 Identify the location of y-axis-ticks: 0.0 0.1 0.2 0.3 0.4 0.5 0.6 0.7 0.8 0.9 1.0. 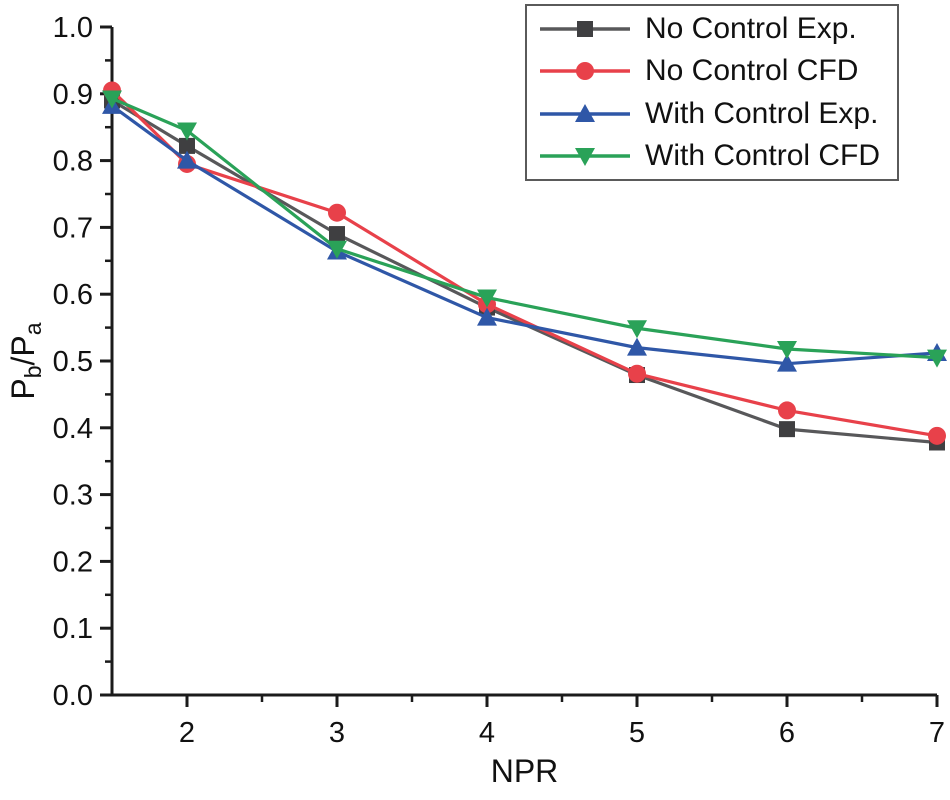
(82, 362).